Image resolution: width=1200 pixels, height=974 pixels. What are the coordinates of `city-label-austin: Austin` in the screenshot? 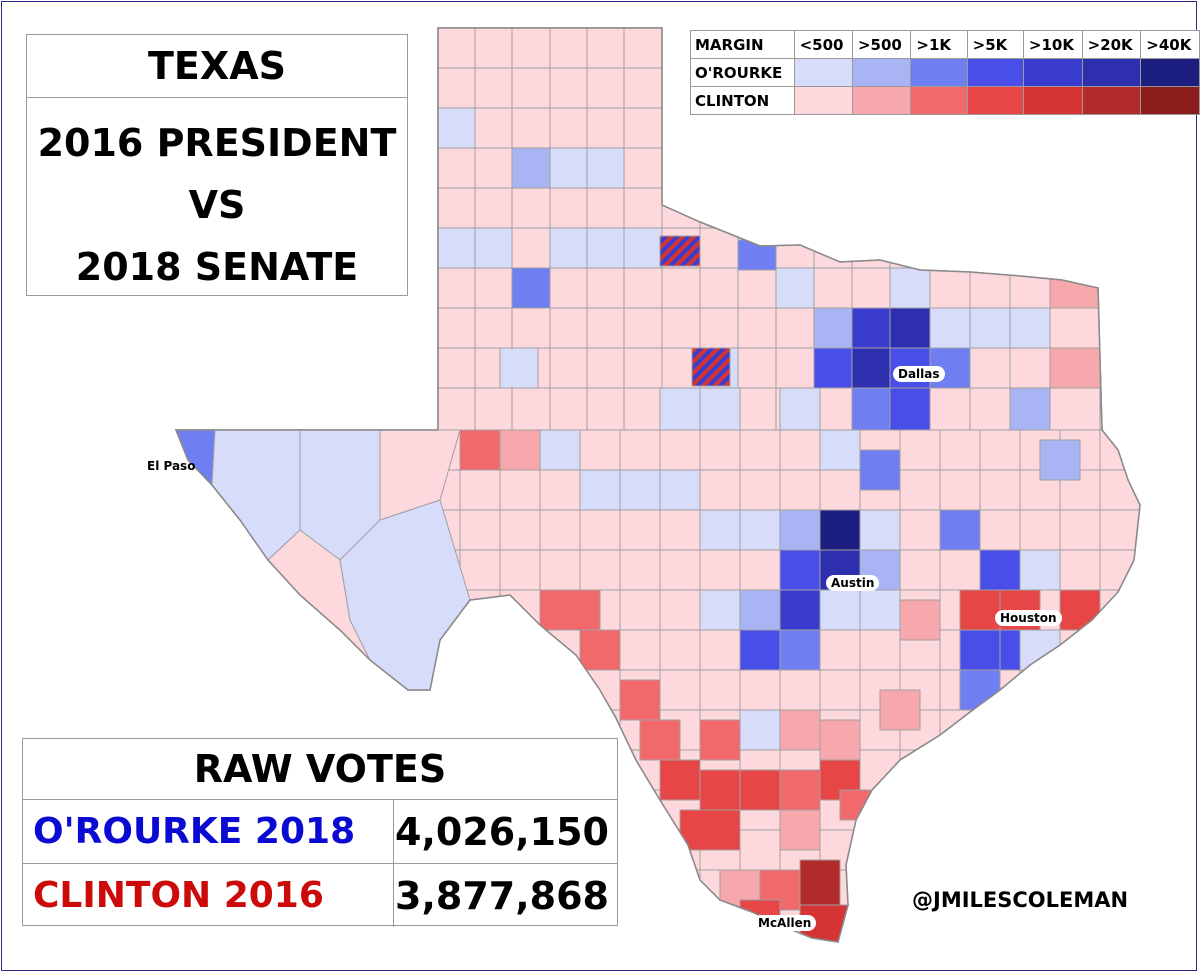 It's located at (853, 583).